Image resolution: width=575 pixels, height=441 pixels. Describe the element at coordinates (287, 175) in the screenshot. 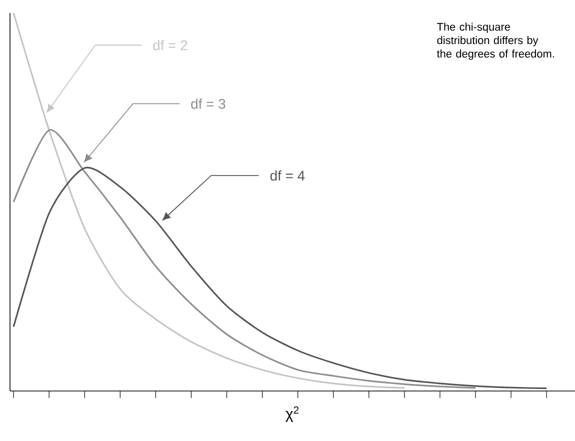

I see `text: df = 4` at that location.